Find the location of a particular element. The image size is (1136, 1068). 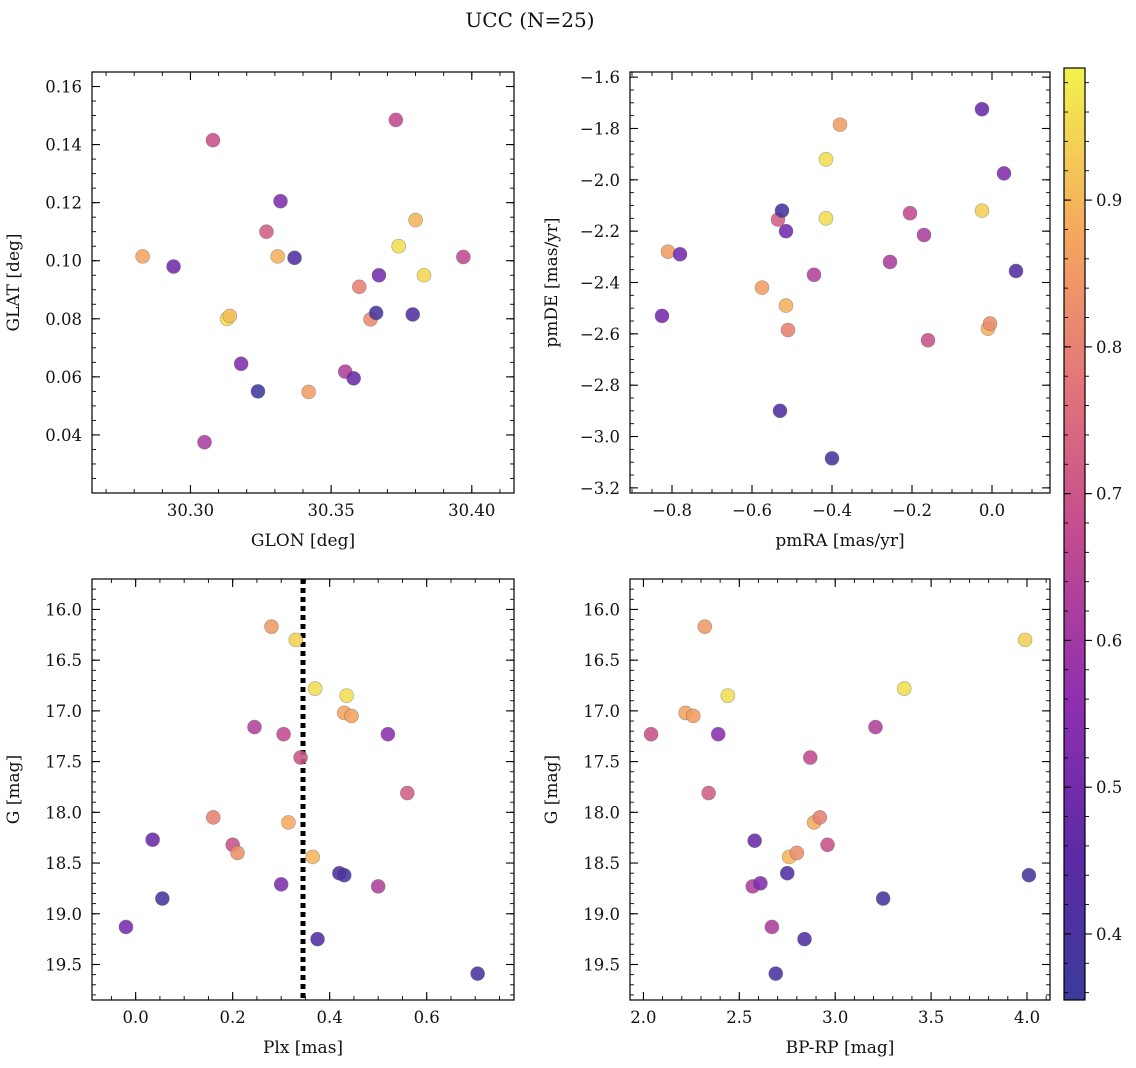

x-tick-label: −0.2 is located at coordinates (912, 510).